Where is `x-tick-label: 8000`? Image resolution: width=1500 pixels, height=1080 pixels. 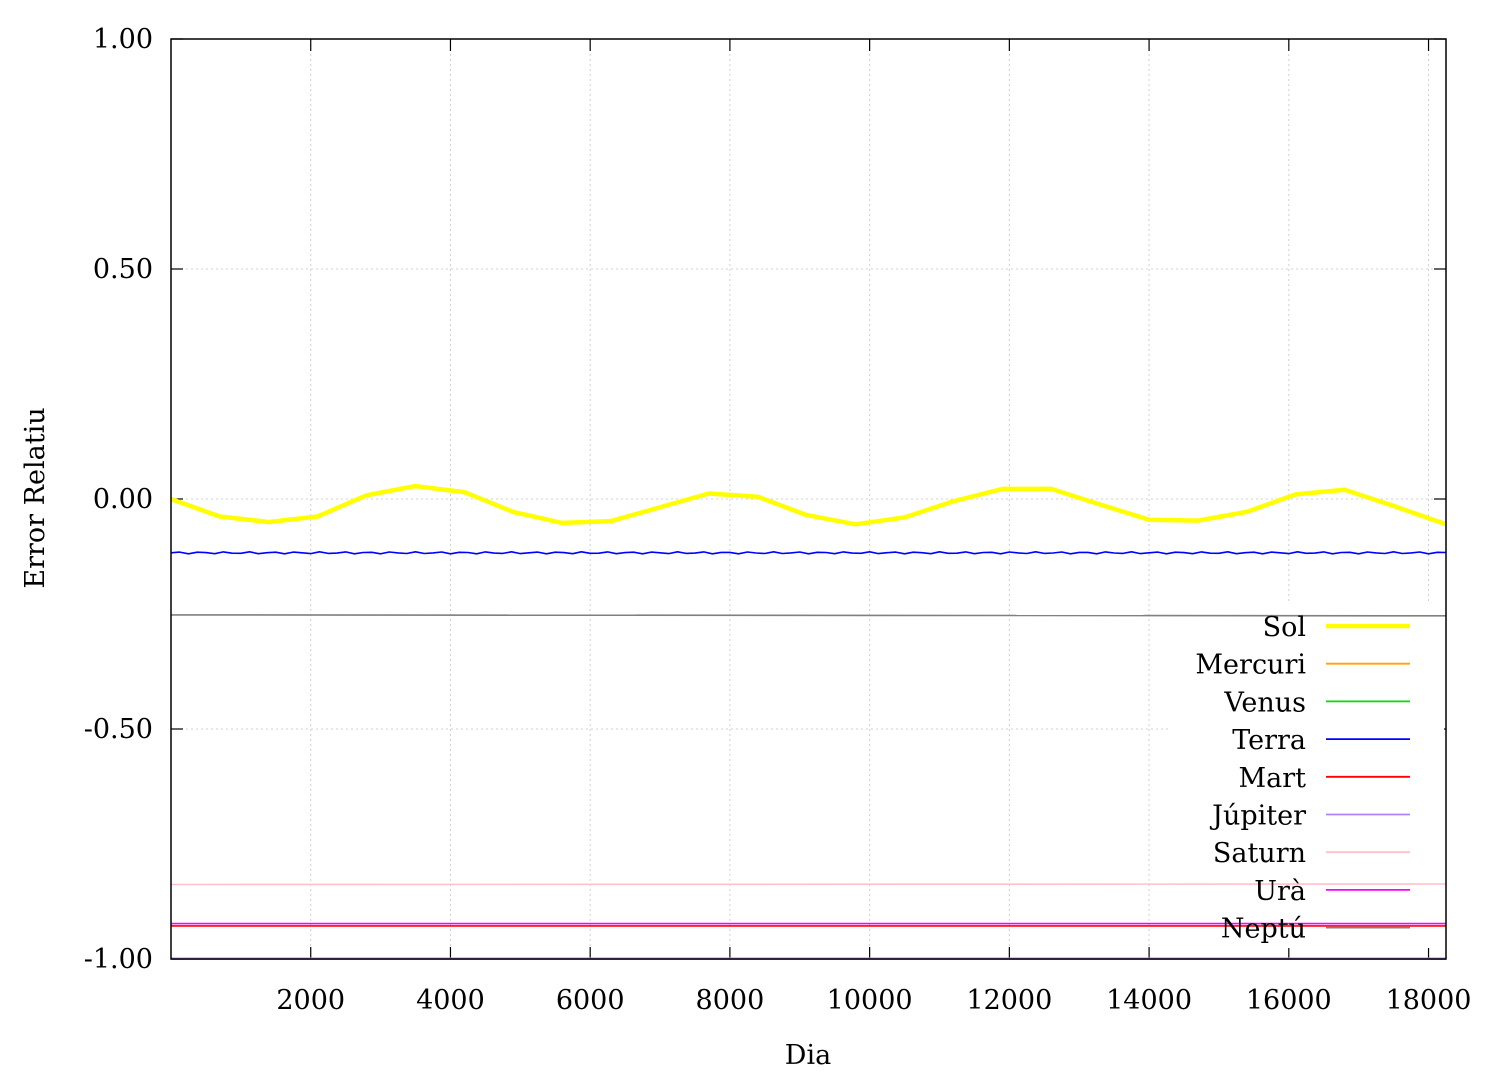
x-tick-label: 8000 is located at coordinates (730, 1000).